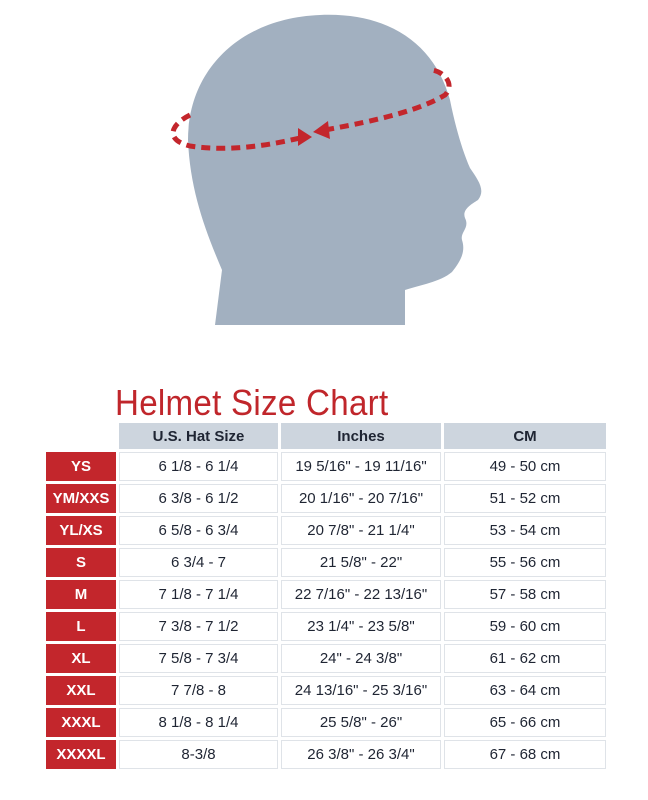 The width and height of the screenshot is (648, 800). I want to click on arrow-right-icon, so click(305, 137).